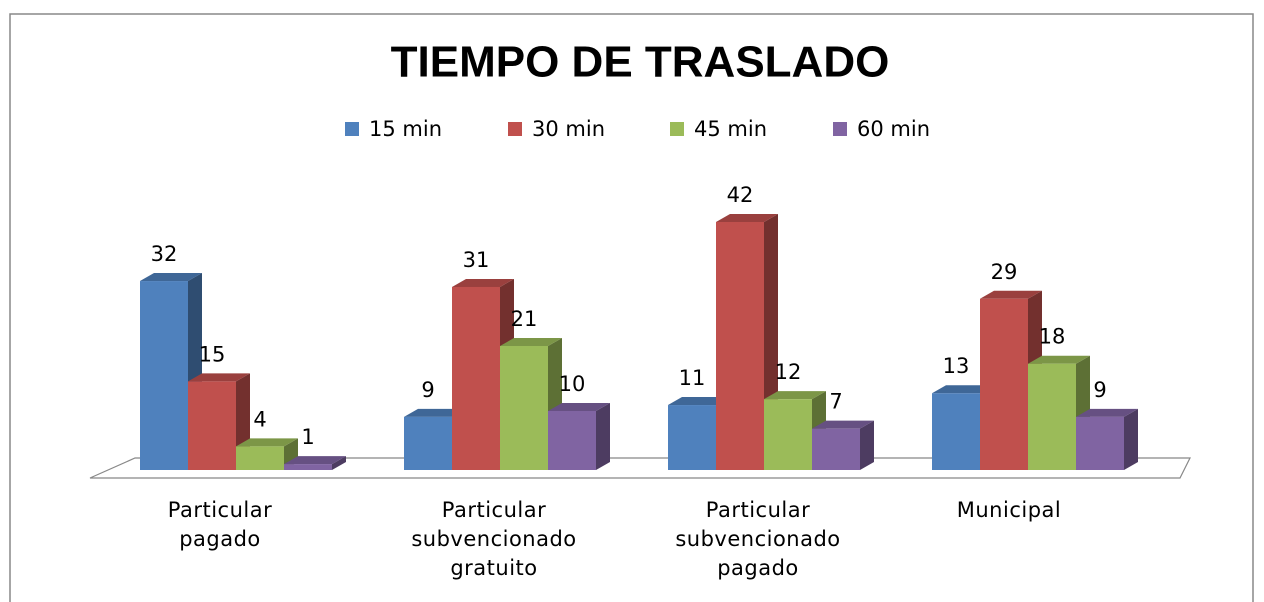 The height and width of the screenshot is (602, 1264). I want to click on legend-label: 45 min, so click(730, 129).